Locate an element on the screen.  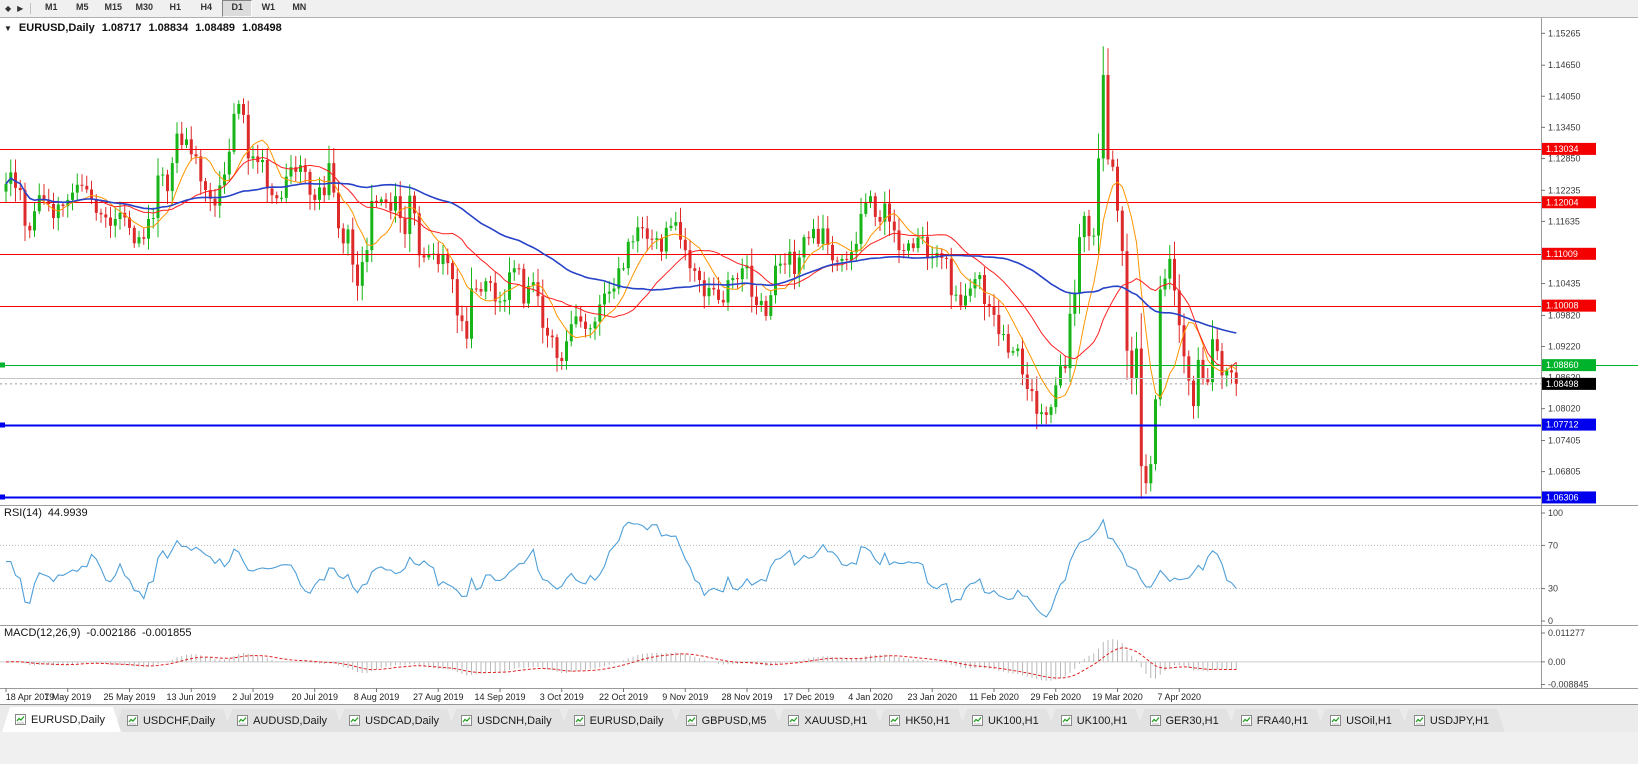
chart-tab-eurusd-daily-0: EURUSD,Daily is located at coordinates (61, 719).